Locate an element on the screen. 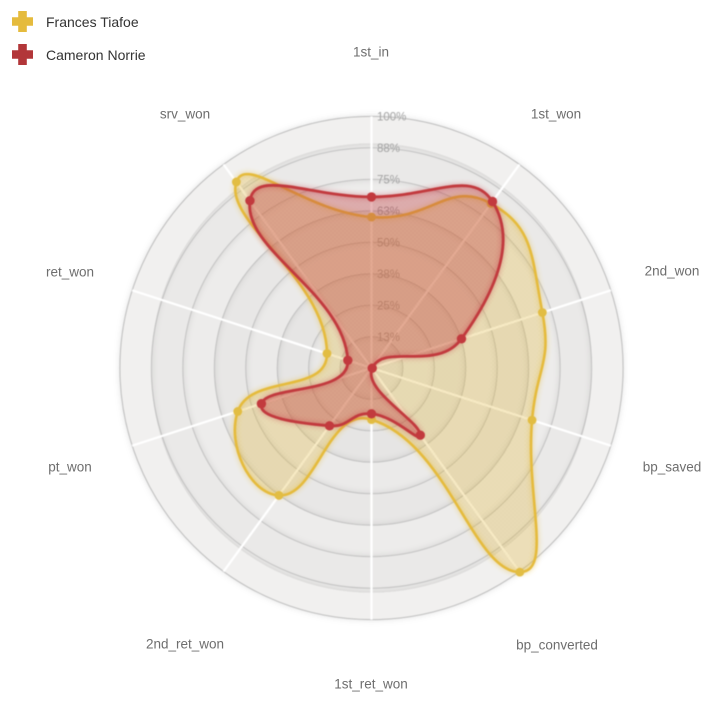 This screenshot has height=705, width=720. svg-text: 100% is located at coordinates (391, 118).